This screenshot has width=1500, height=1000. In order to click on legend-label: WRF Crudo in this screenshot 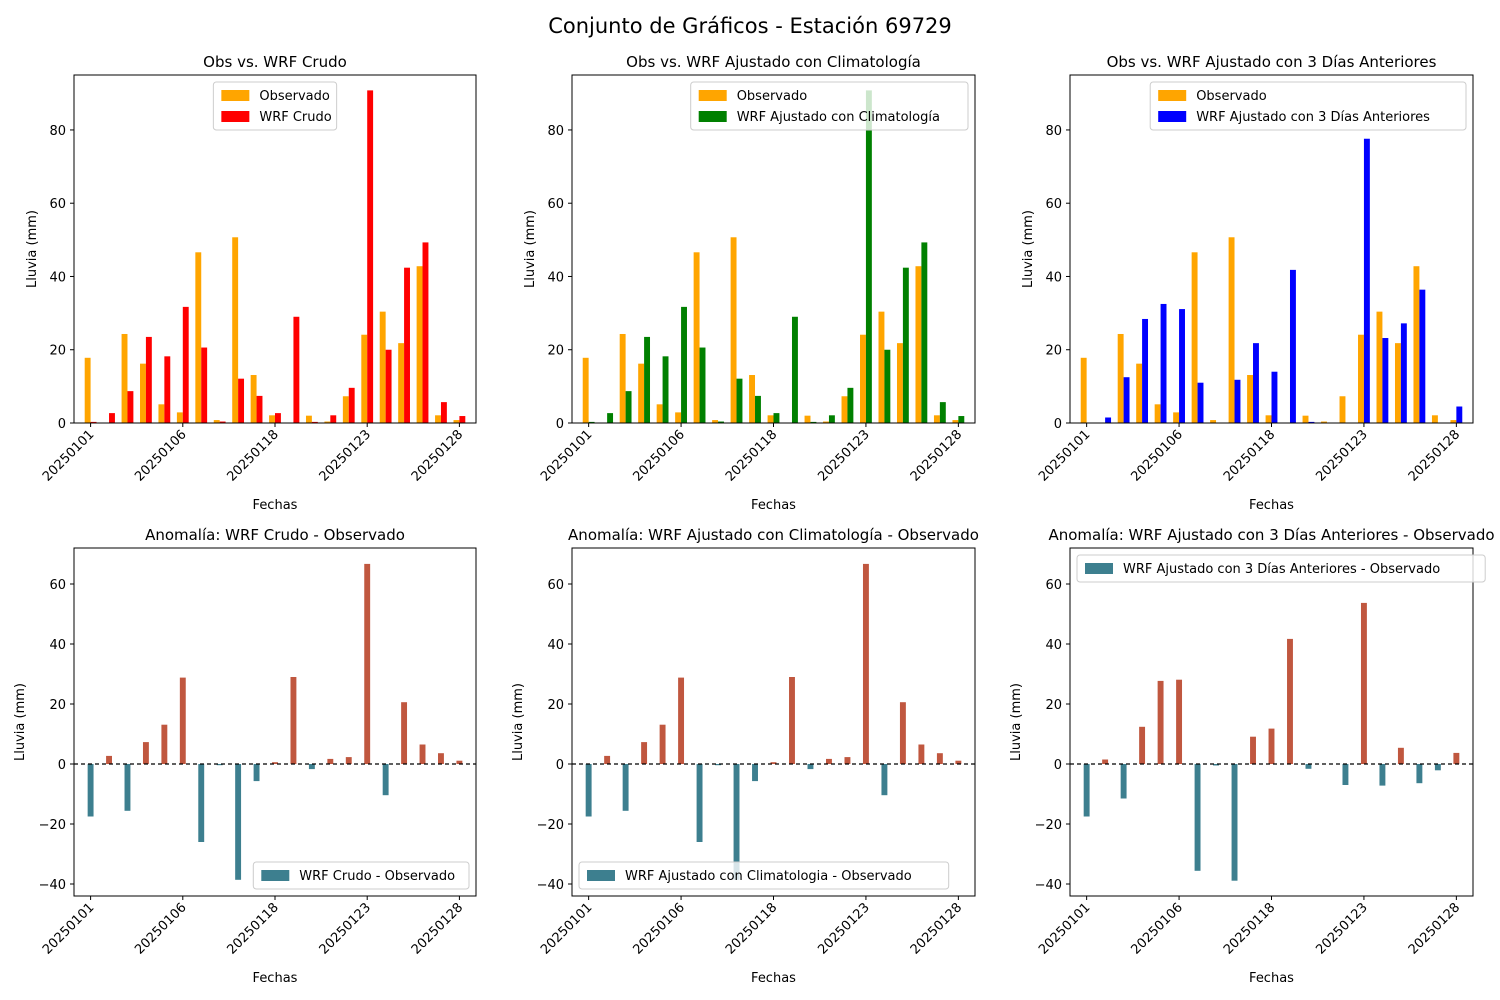, I will do `click(295, 117)`.